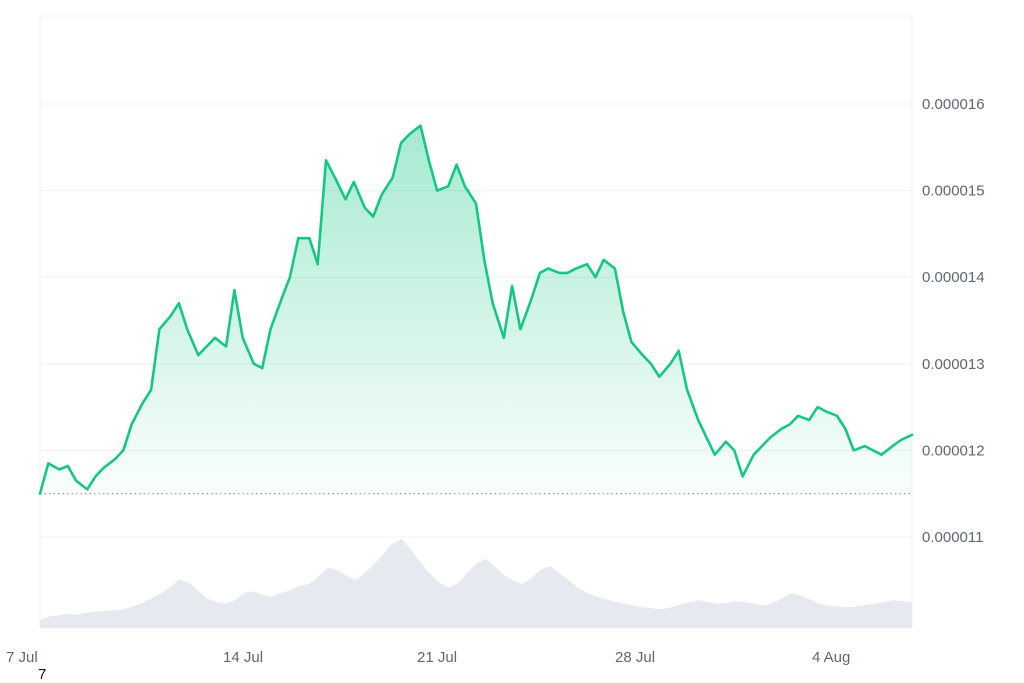  I want to click on y-tick-label: 0.000012, so click(953, 450).